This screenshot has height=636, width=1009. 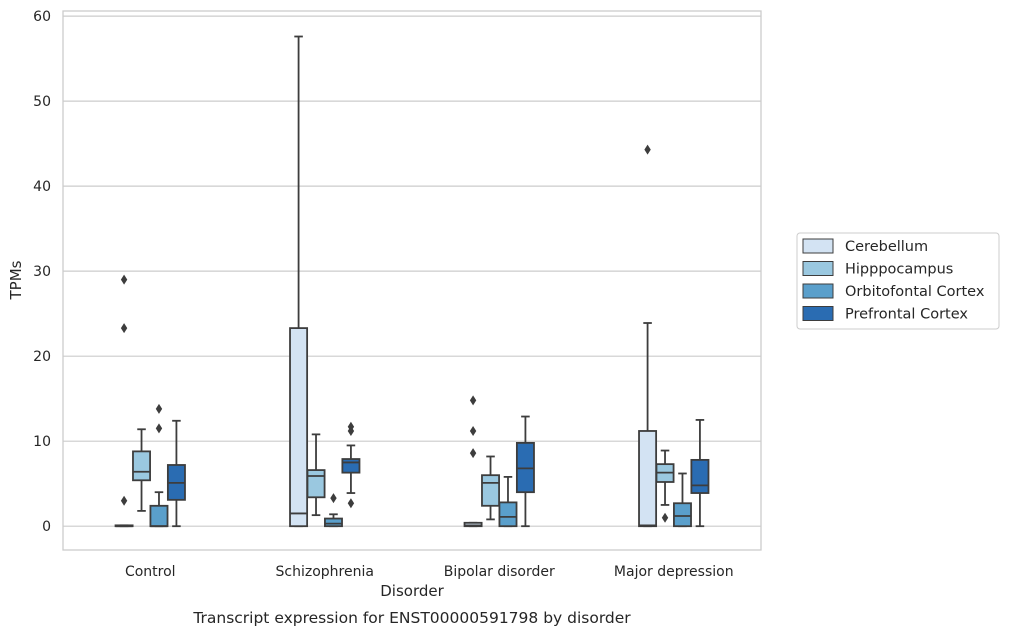 What do you see at coordinates (42, 442) in the screenshot?
I see `y-tick-label: 10` at bounding box center [42, 442].